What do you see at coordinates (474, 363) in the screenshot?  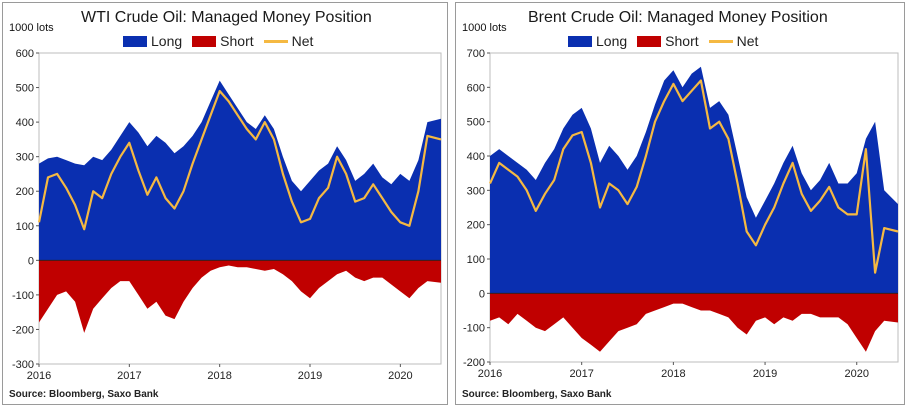 I see `brent-y-tick-label: -200` at bounding box center [474, 363].